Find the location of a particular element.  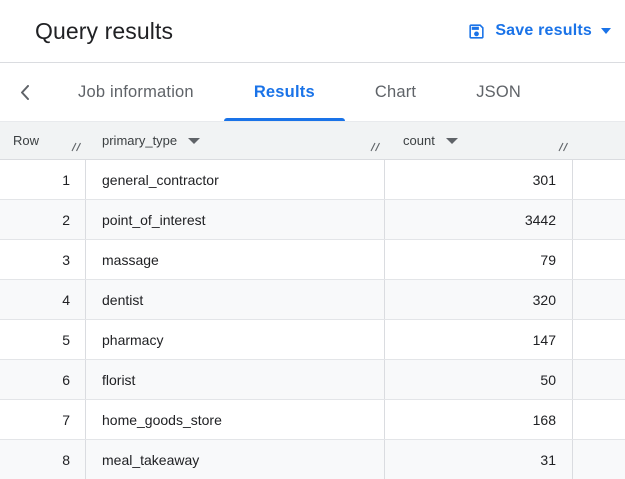

panel-header: Query results Save results is located at coordinates (312, 31).